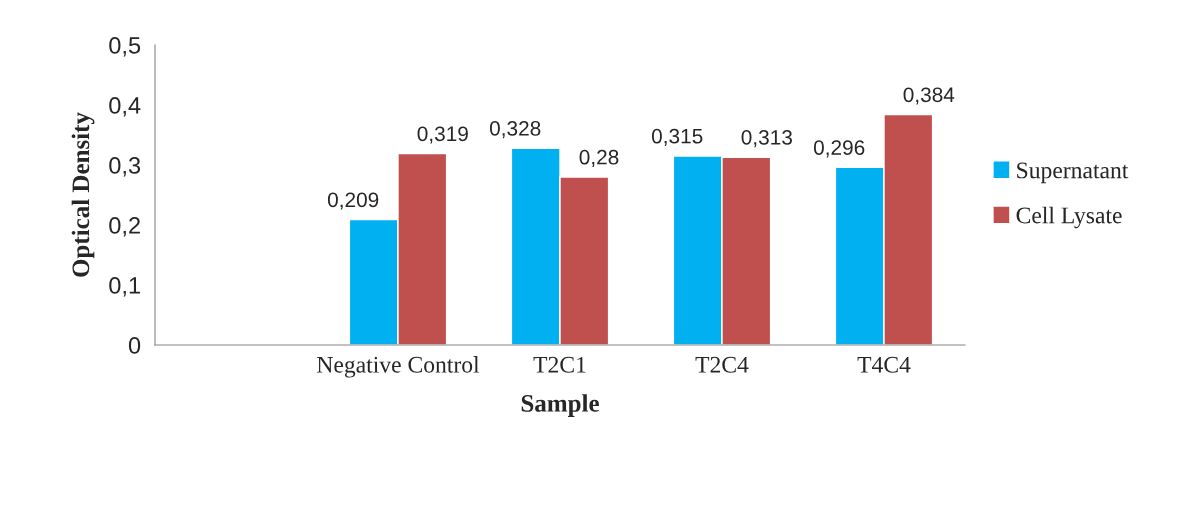 The height and width of the screenshot is (510, 1204). Describe the element at coordinates (722, 364) in the screenshot. I see `x-tick-label: T2C4` at that location.